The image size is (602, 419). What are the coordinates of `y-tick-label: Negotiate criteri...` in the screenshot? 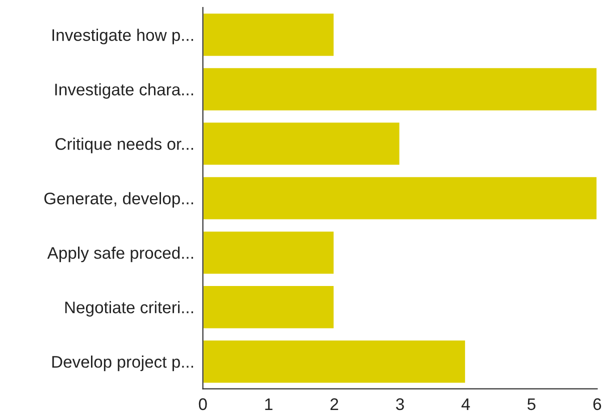 It's located at (129, 309).